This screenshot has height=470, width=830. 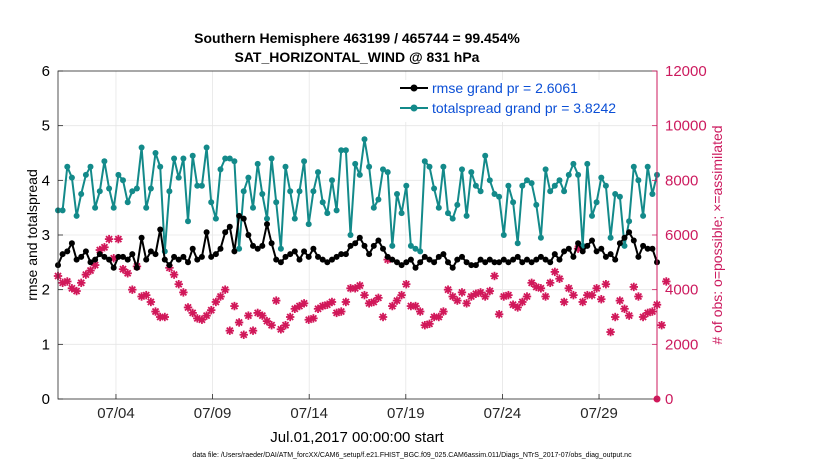 What do you see at coordinates (46, 126) in the screenshot?
I see `y-tick-label: 5` at bounding box center [46, 126].